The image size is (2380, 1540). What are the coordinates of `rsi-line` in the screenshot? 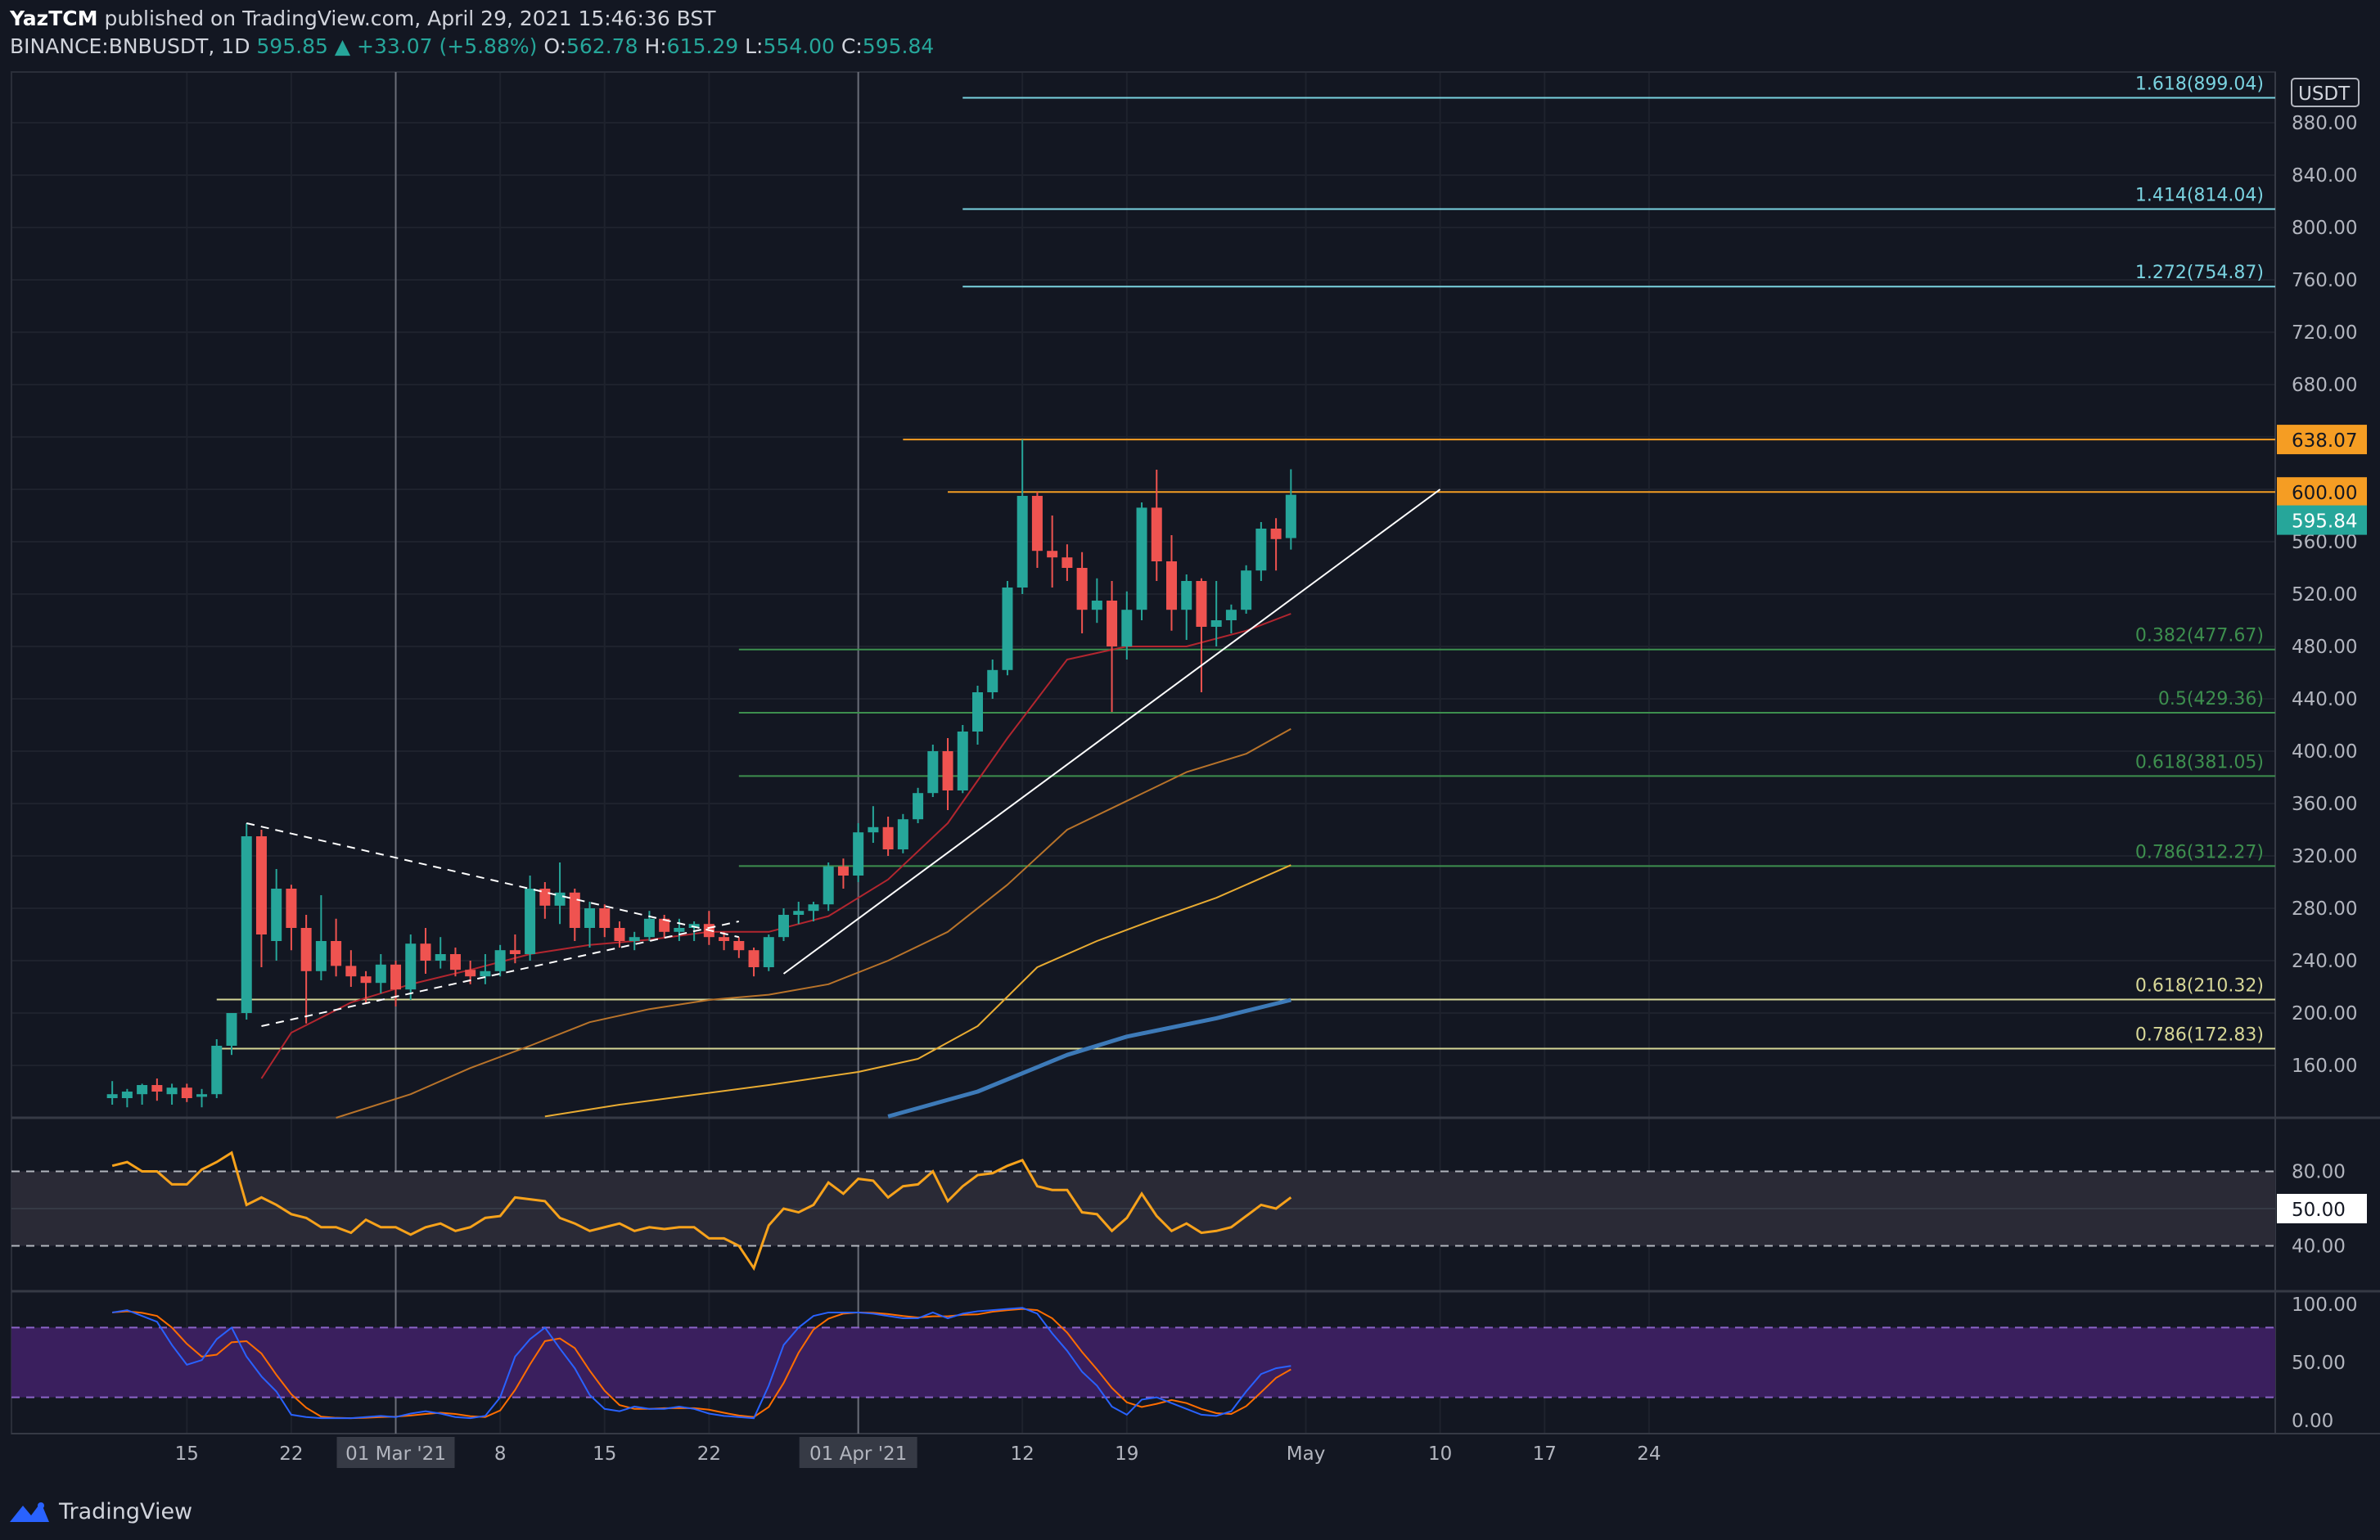 It's located at (702, 1211).